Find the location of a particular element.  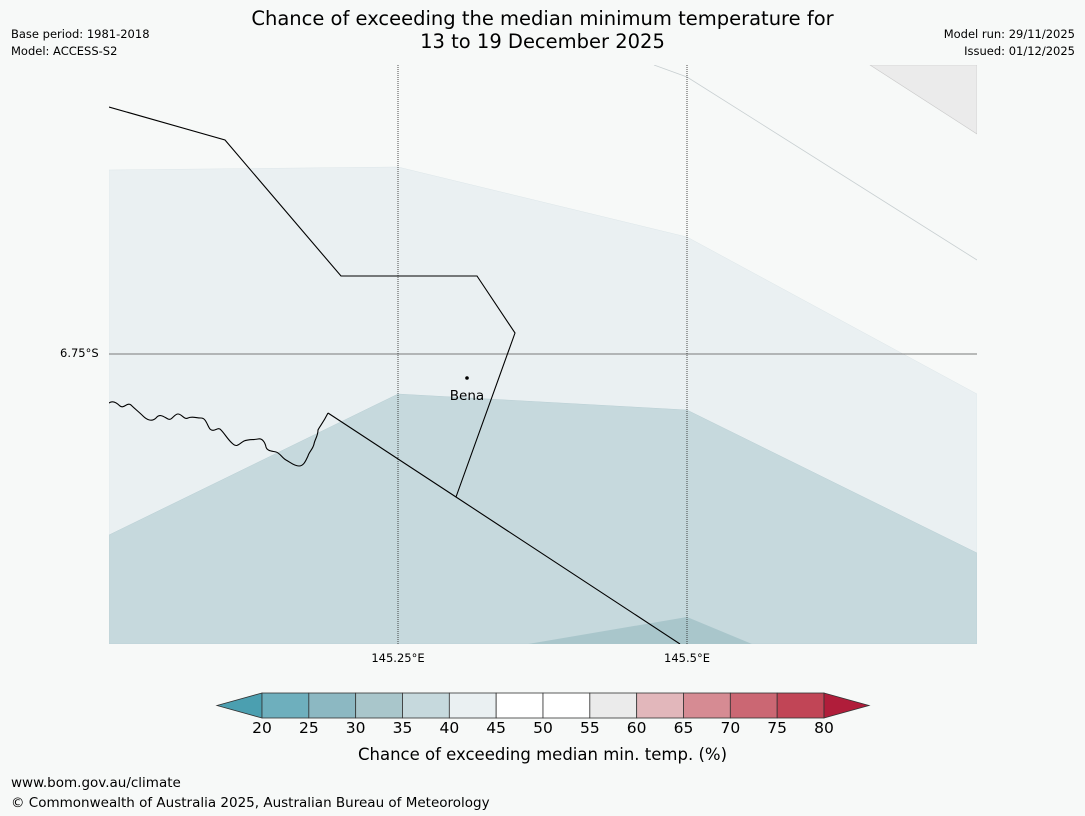

colorbar-tick-label: 45 is located at coordinates (496, 728).